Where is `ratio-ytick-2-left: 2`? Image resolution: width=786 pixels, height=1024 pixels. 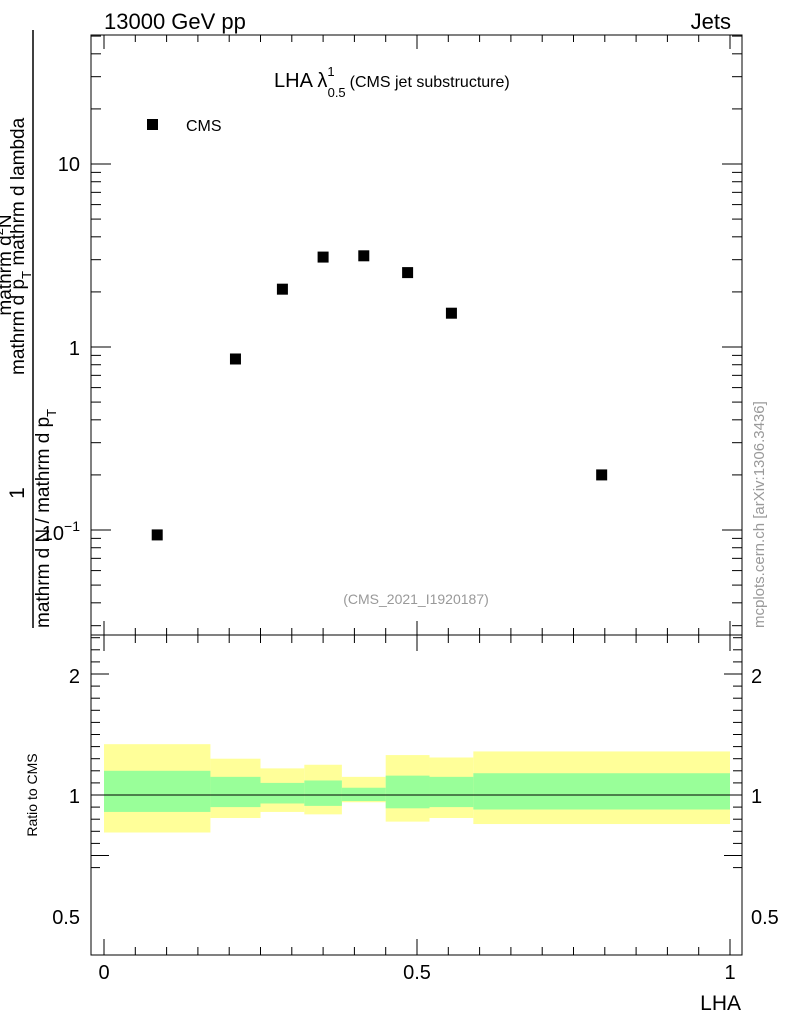
ratio-ytick-2-left: 2 is located at coordinates (74, 677).